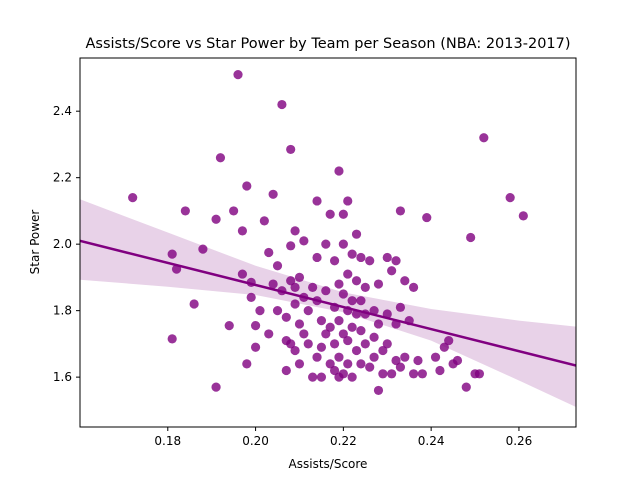  What do you see at coordinates (519, 441) in the screenshot?
I see `x-tick-label: 0.26` at bounding box center [519, 441].